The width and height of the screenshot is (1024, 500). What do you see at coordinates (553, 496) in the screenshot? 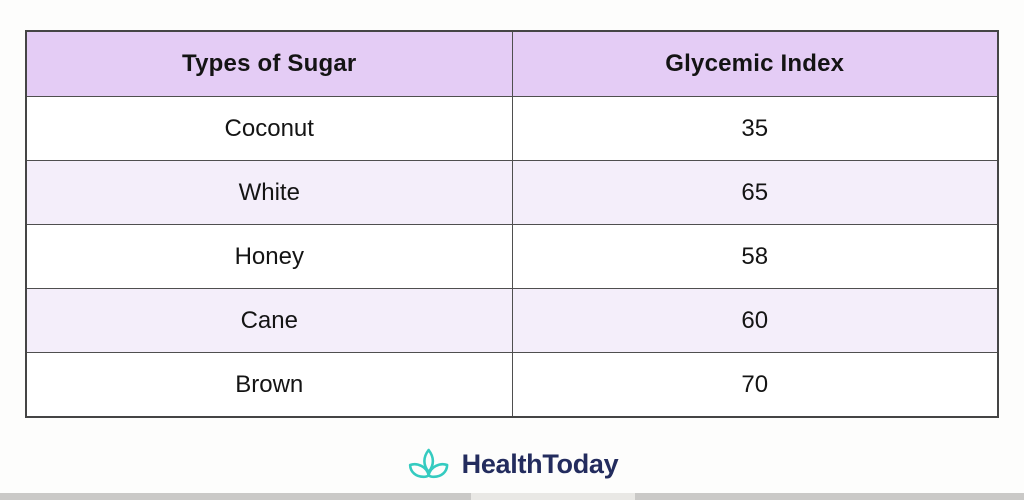
I see `bottom-edge-bar-light-segment` at bounding box center [553, 496].